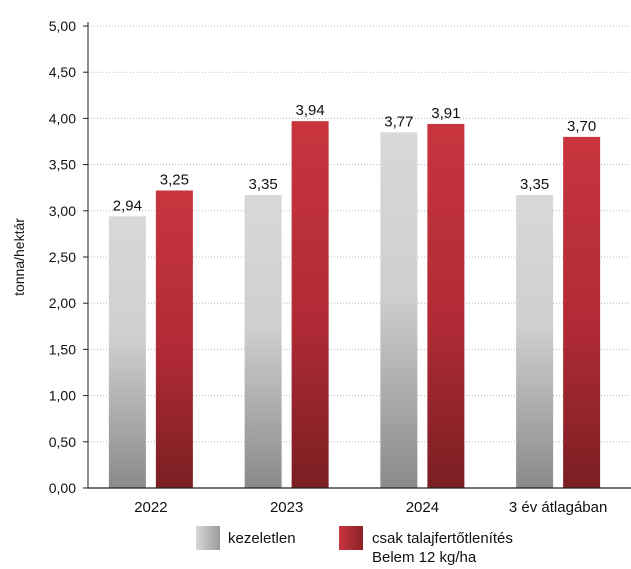  I want to click on x-category-label: 3 év átlagában, so click(558, 507).